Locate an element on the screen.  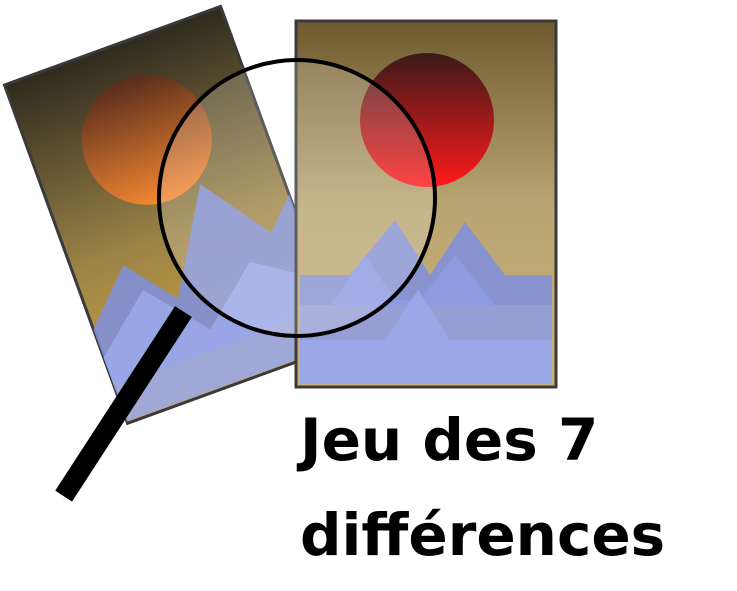
right-sun is located at coordinates (427, 120).